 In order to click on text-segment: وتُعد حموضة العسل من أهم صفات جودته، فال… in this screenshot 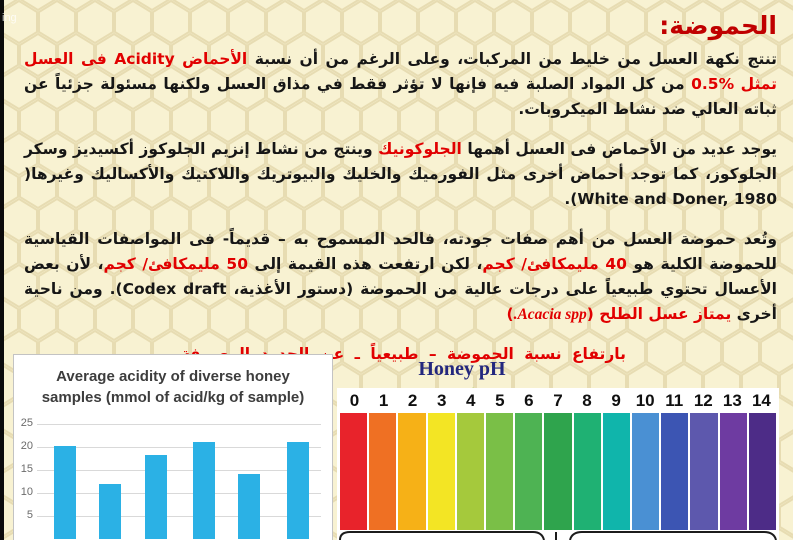, I will do `click(401, 251)`.